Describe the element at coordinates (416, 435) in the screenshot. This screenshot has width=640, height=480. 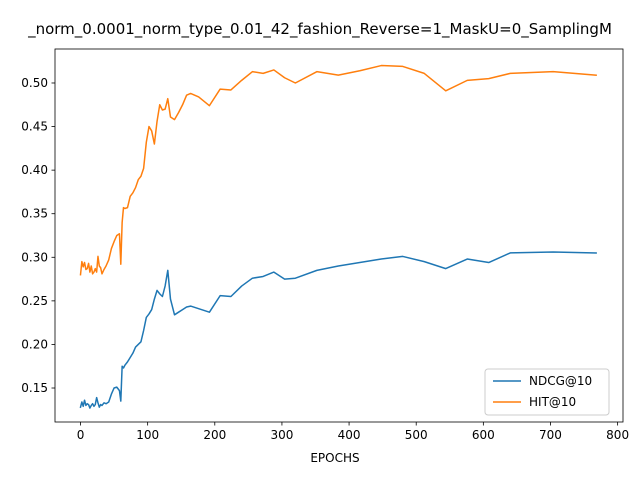
I see `x-tick-label: 500` at that location.